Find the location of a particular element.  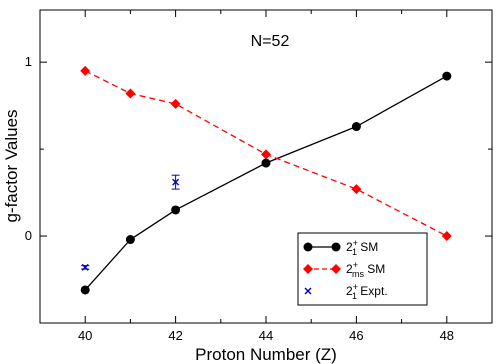

y-axis-label: g-factor Values is located at coordinates (11, 165).